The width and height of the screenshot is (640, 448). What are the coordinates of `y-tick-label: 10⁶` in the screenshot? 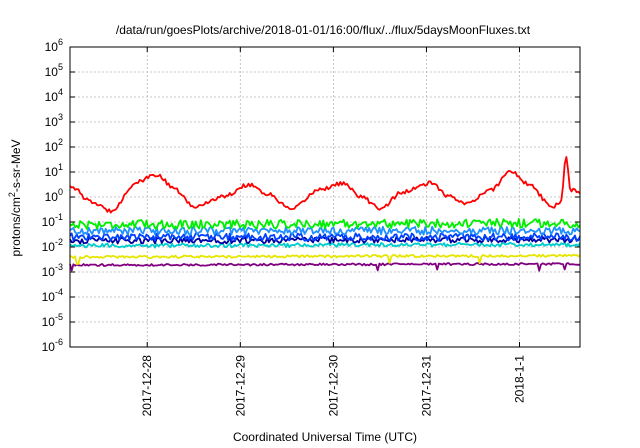 It's located at (54, 45).